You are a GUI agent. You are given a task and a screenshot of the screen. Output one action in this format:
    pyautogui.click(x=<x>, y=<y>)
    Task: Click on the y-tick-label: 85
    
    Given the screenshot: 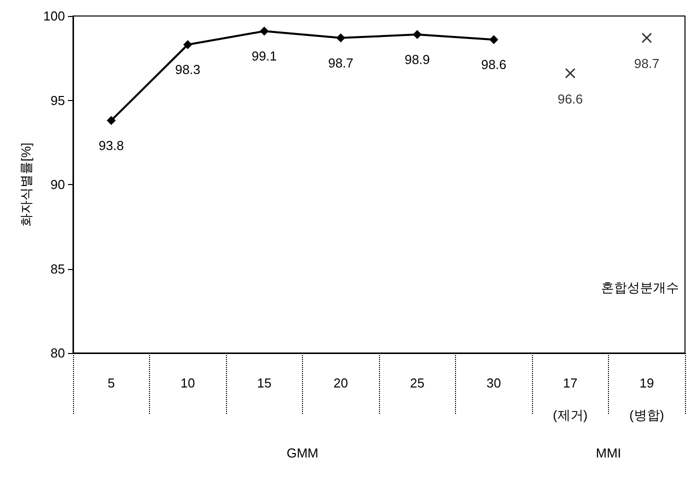 What is the action you would take?
    pyautogui.click(x=57, y=268)
    